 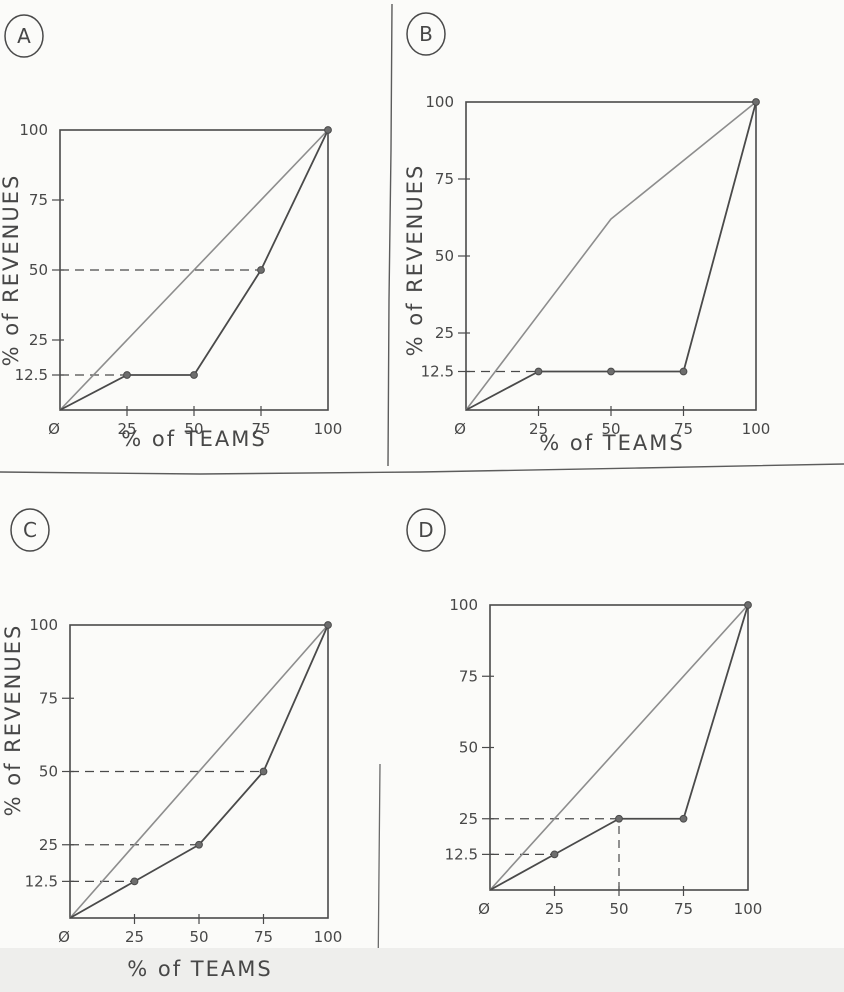 I want to click on divider-vertical-top, so click(x=390, y=235).